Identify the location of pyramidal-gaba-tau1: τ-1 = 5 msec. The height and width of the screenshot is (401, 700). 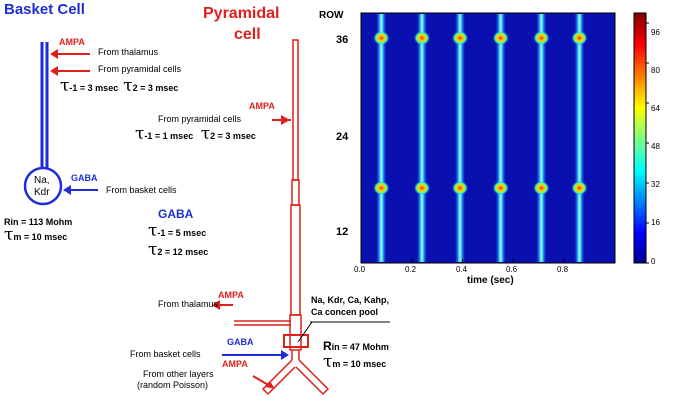
(177, 231).